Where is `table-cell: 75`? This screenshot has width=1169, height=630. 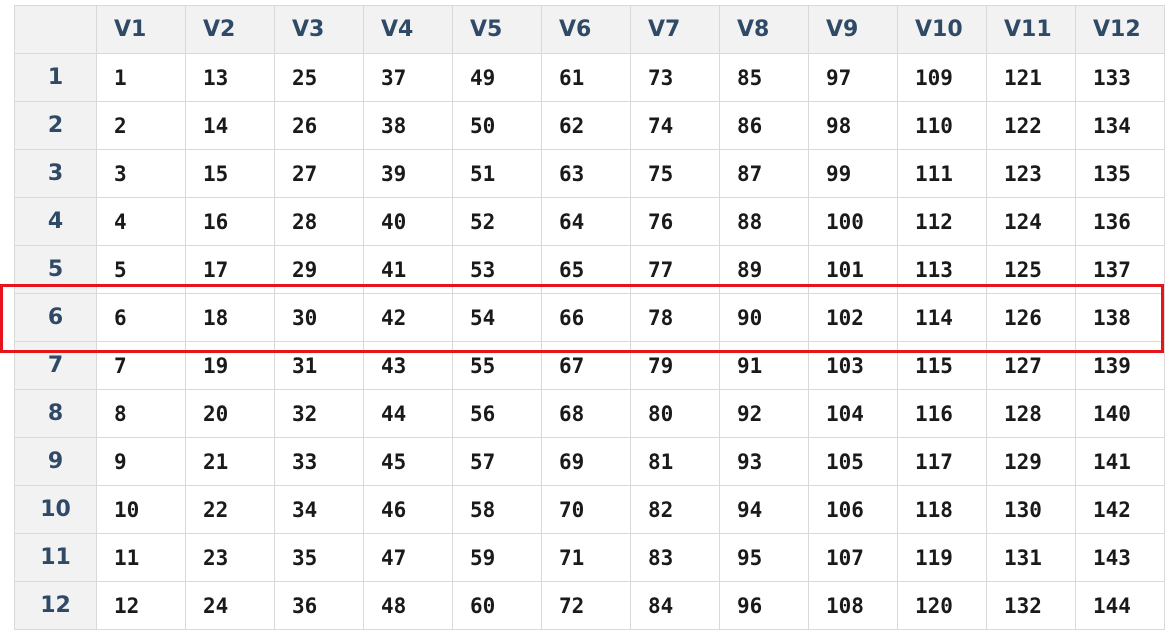 table-cell: 75 is located at coordinates (675, 173).